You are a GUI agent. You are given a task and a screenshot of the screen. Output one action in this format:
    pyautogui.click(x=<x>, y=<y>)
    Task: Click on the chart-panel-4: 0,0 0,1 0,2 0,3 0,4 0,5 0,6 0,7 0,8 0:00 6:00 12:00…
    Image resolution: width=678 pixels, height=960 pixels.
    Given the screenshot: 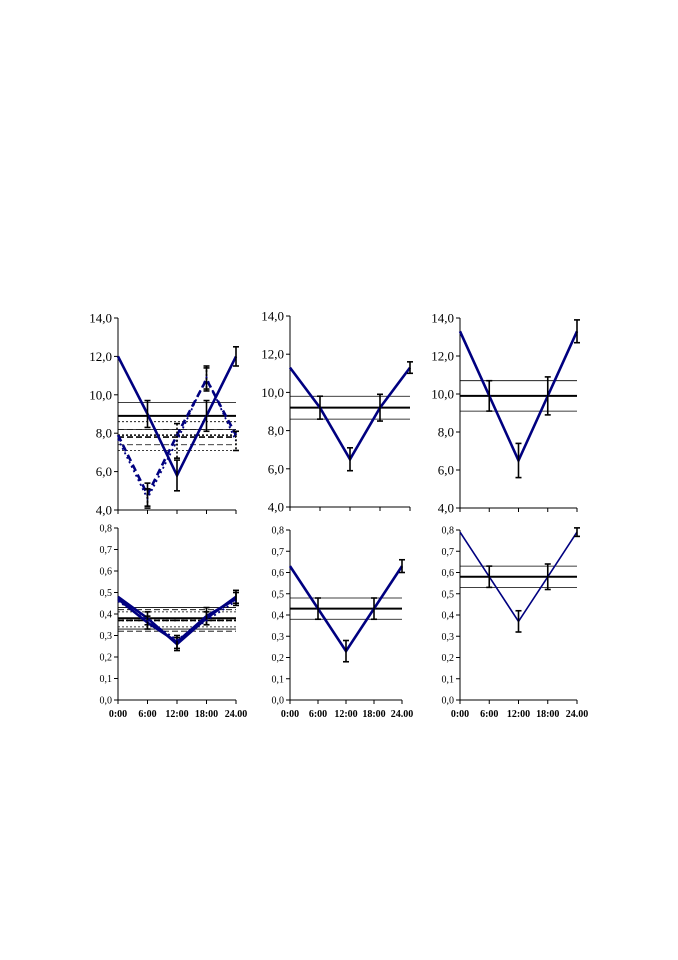 What is the action you would take?
    pyautogui.click(x=174, y=622)
    